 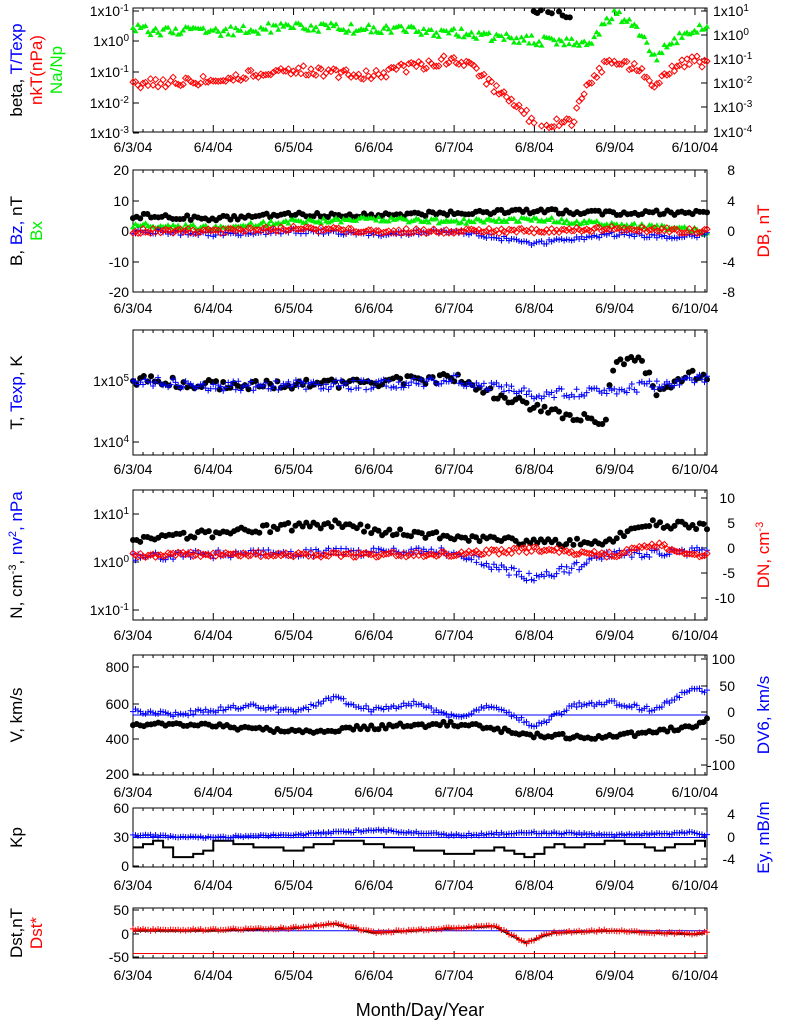 What do you see at coordinates (731, 523) in the screenshot?
I see `y2-tick-label: 5` at bounding box center [731, 523].